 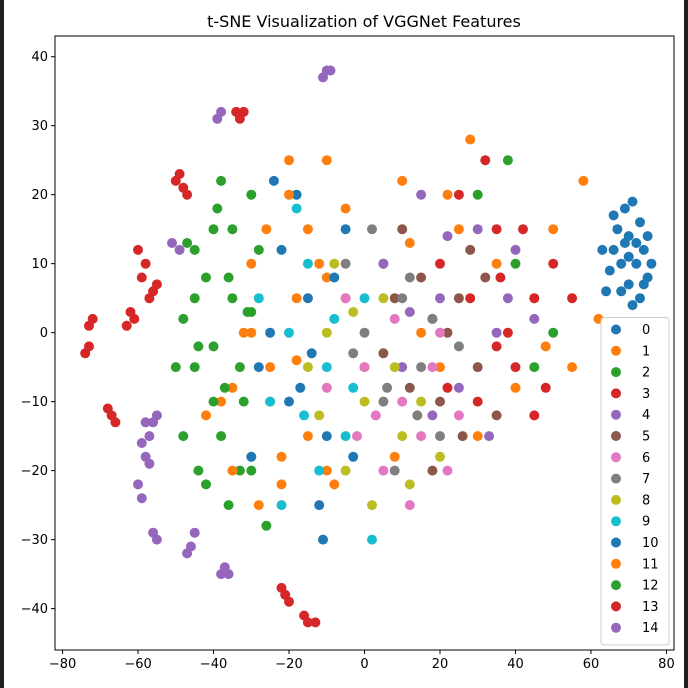 I want to click on y-tick-label: −40, so click(x=34, y=609).